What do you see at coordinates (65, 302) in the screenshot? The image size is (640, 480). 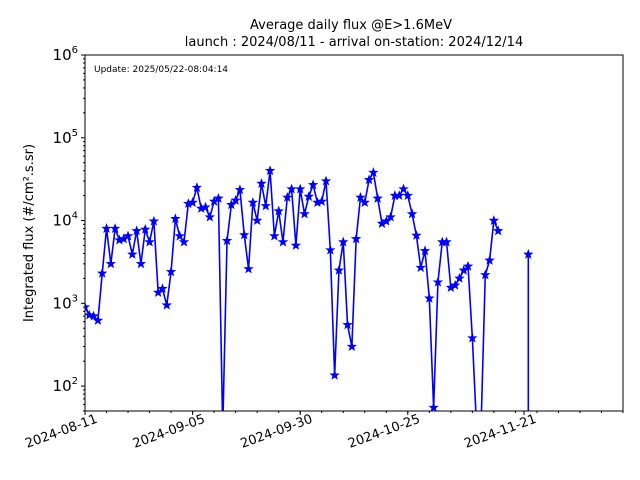 I see `y-tick-label: 10³` at bounding box center [65, 302].